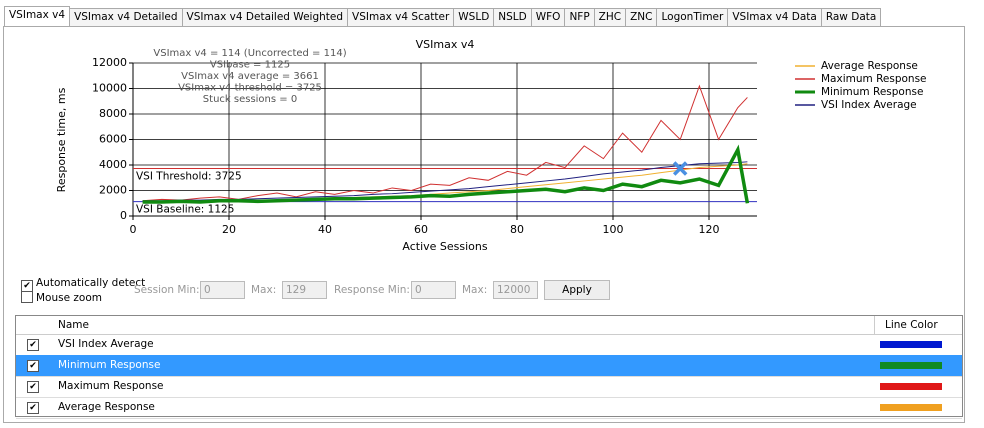 This screenshot has height=428, width=984. I want to click on y-tick-label: 6000, so click(113, 139).